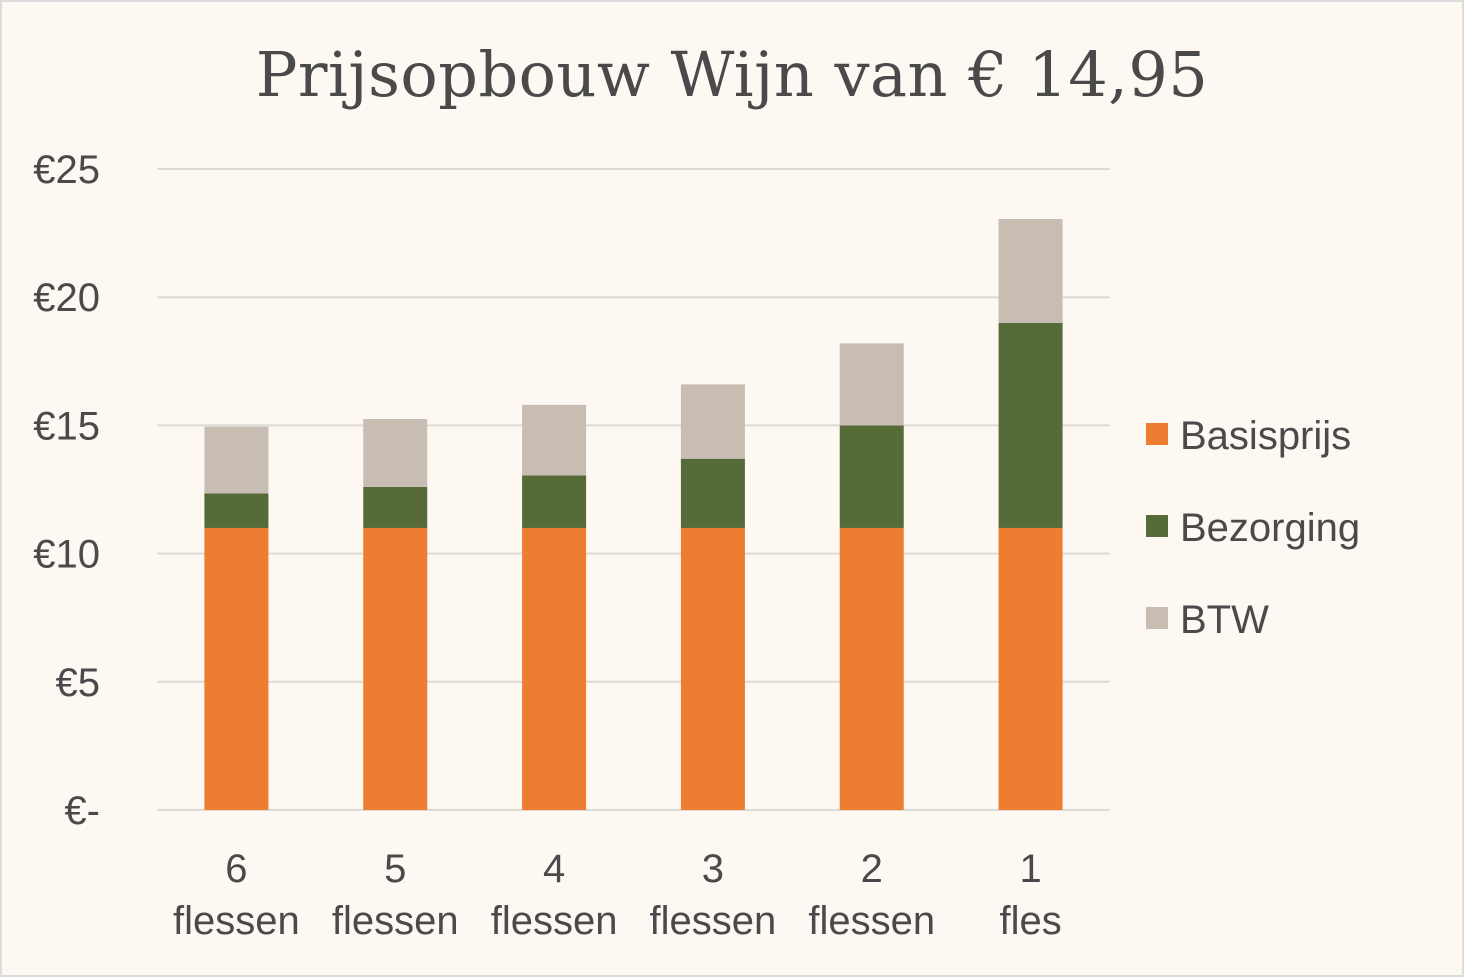 This screenshot has width=1464, height=977. What do you see at coordinates (66, 426) in the screenshot?
I see `y-tick-label: €15` at bounding box center [66, 426].